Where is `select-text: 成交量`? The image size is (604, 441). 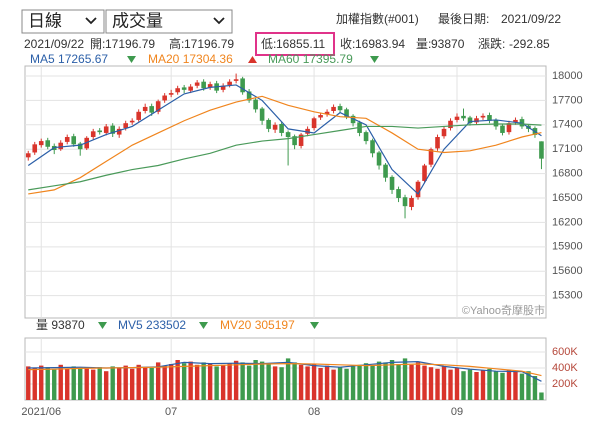 select-text: 成交量 is located at coordinates (137, 20).